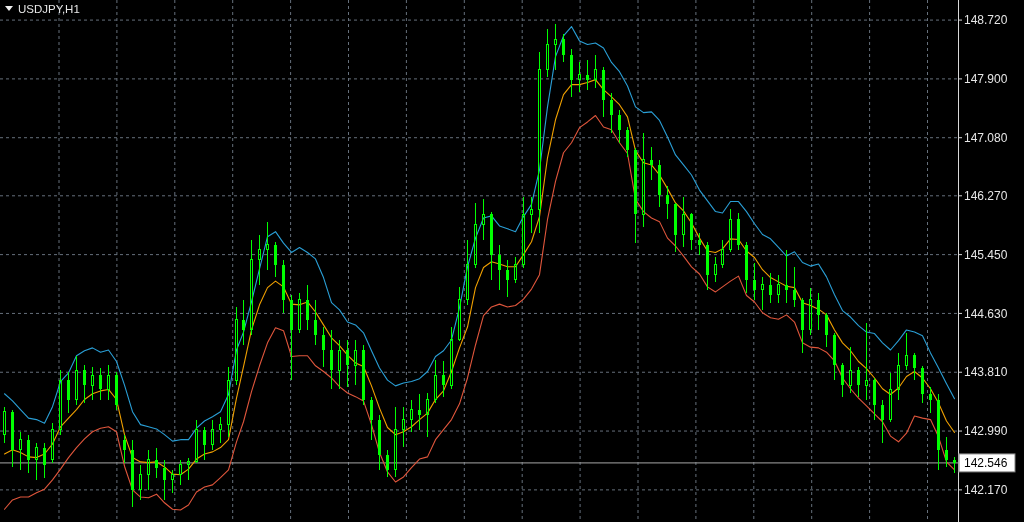 Image resolution: width=1024 pixels, height=522 pixels. What do you see at coordinates (986, 254) in the screenshot?
I see `y-tick-label: 145.450` at bounding box center [986, 254].